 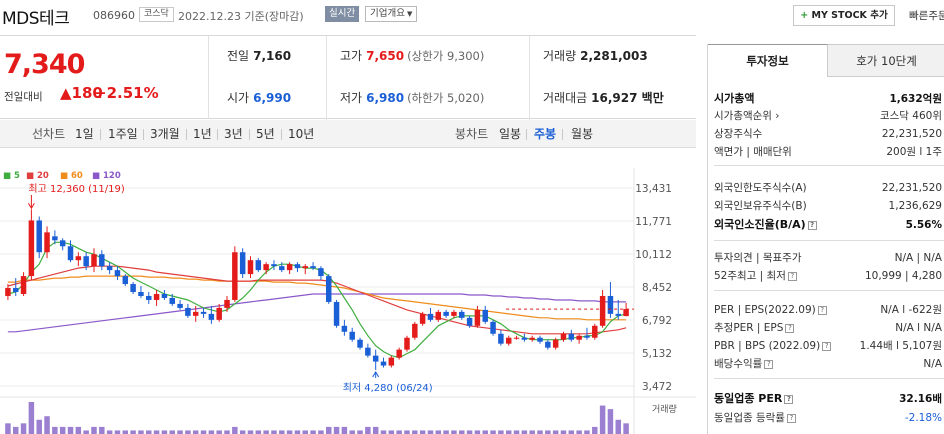 I want to click on period-1d: 1일, so click(x=84, y=134).